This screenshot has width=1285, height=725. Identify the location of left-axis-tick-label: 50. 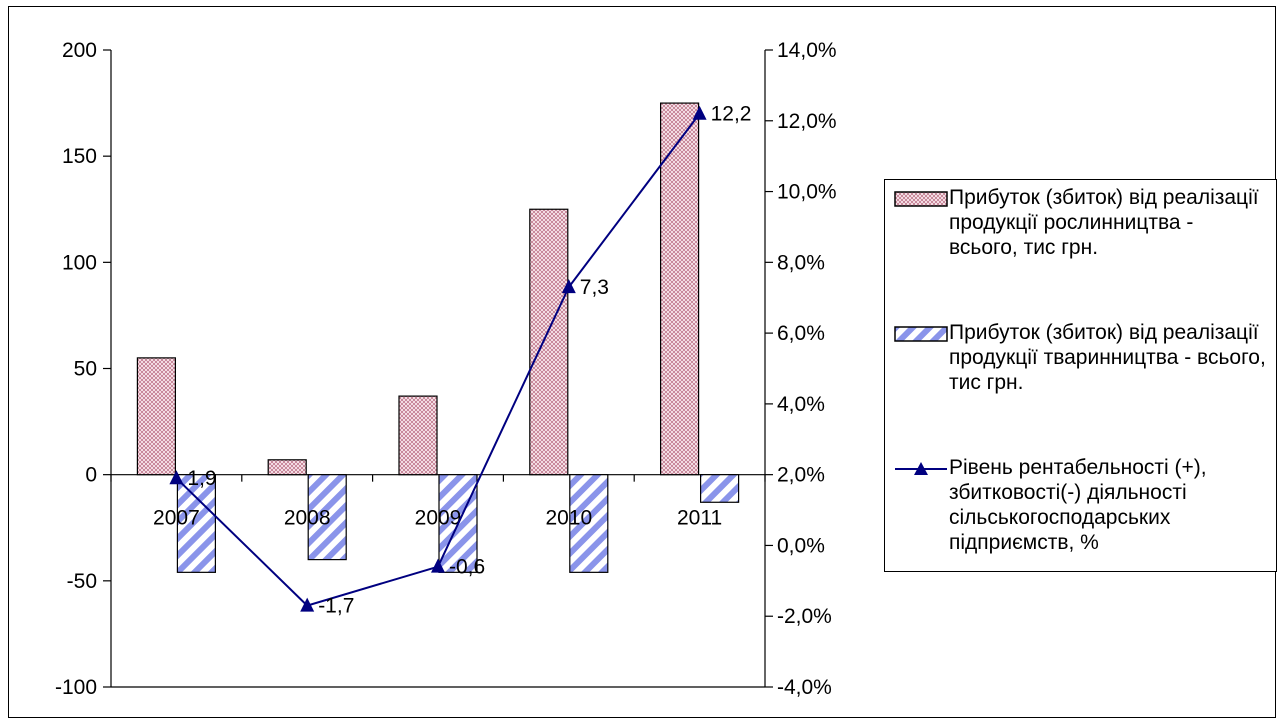
(85, 369).